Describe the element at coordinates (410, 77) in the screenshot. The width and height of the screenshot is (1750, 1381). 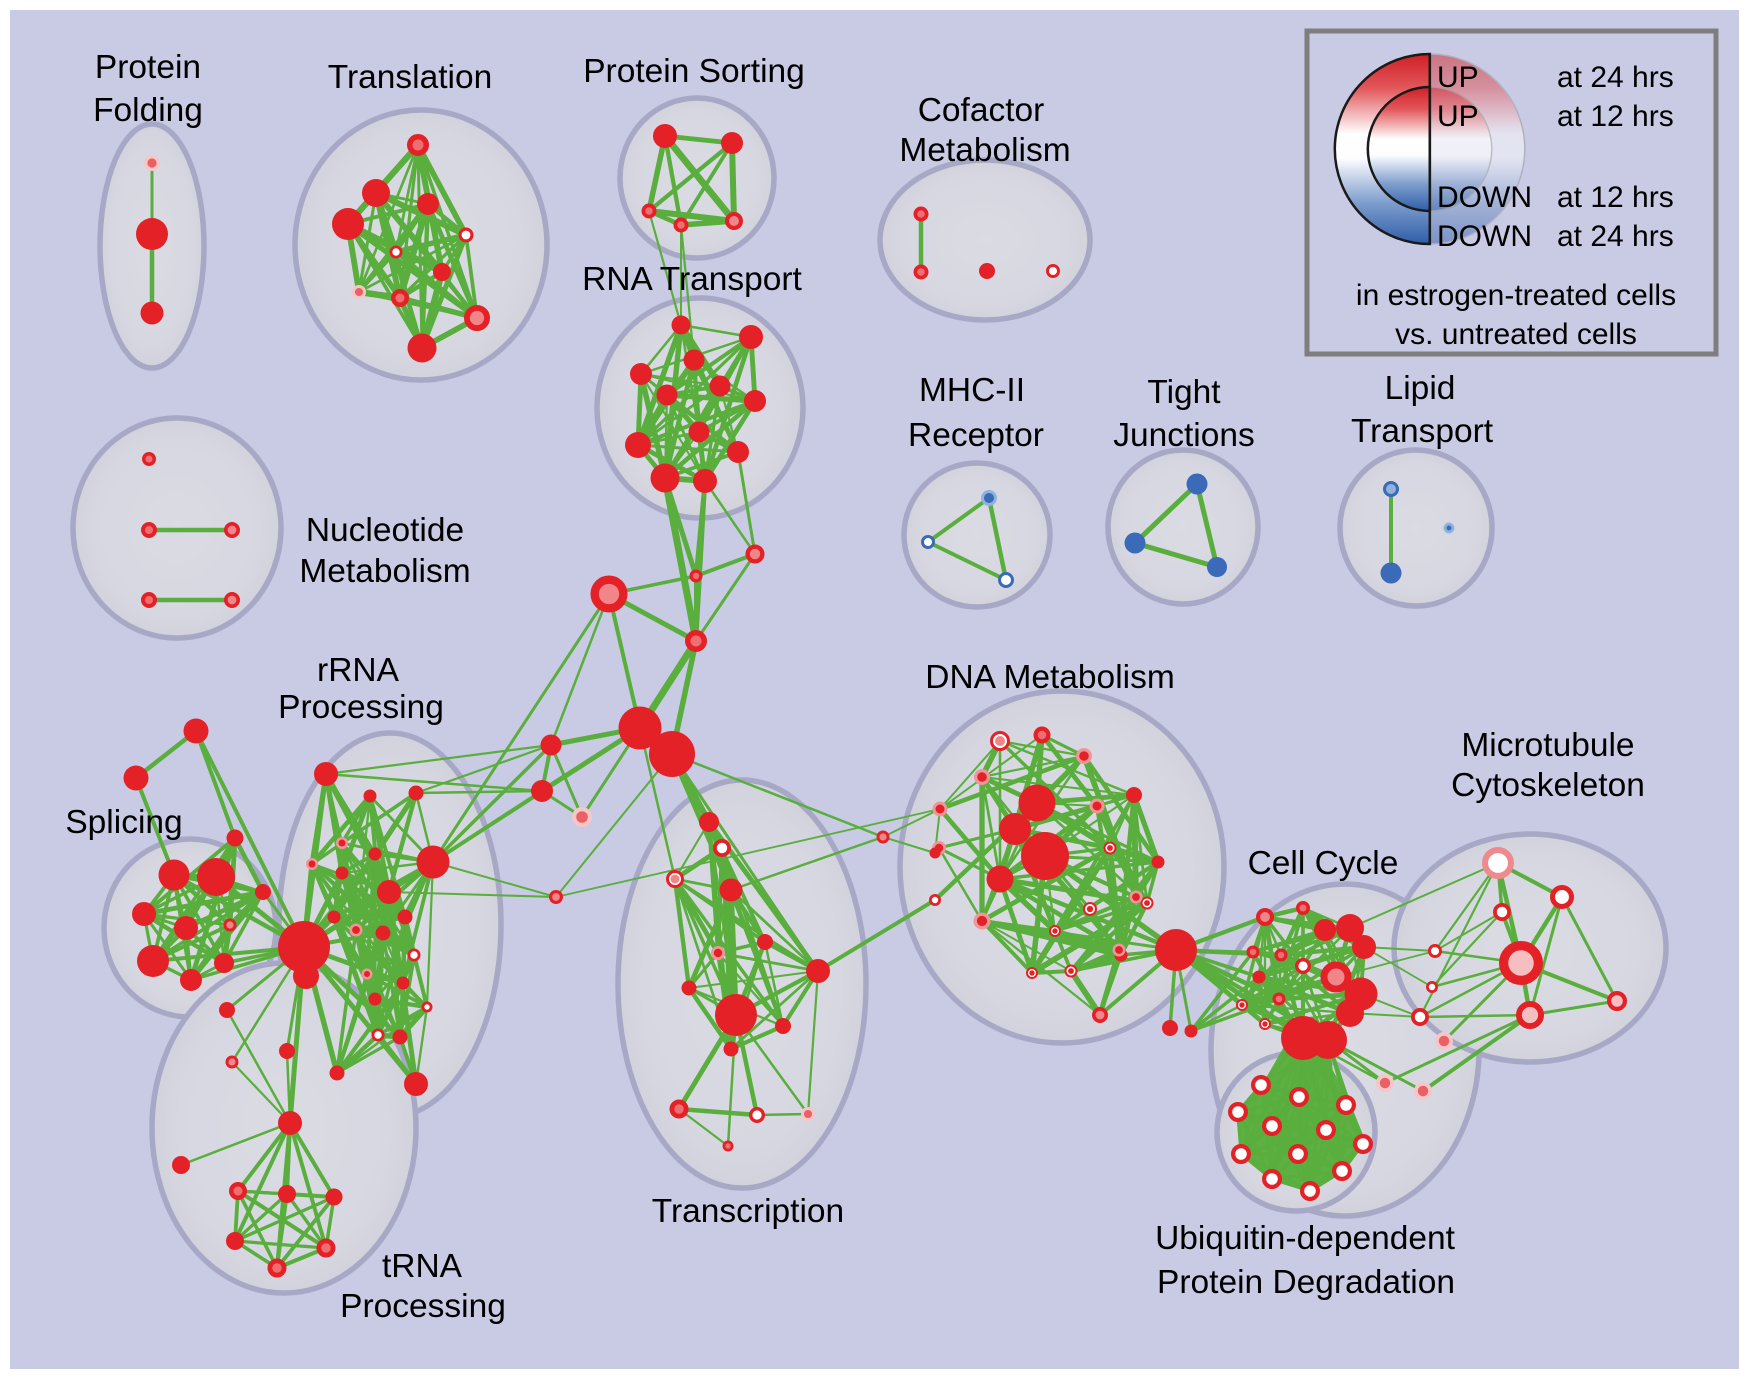
I see `svg-text: Translation` at that location.